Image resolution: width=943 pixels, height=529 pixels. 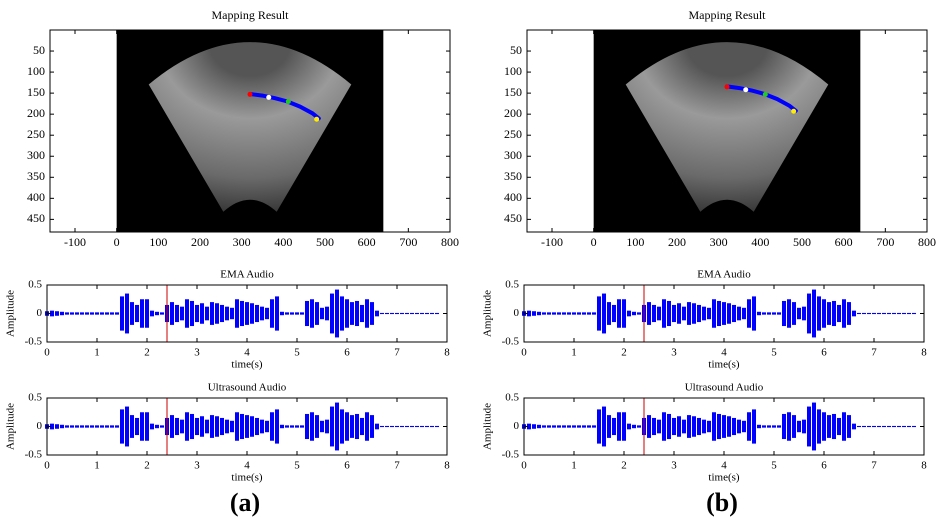 What do you see at coordinates (722, 502) in the screenshot?
I see `panel-label: (b)` at bounding box center [722, 502].